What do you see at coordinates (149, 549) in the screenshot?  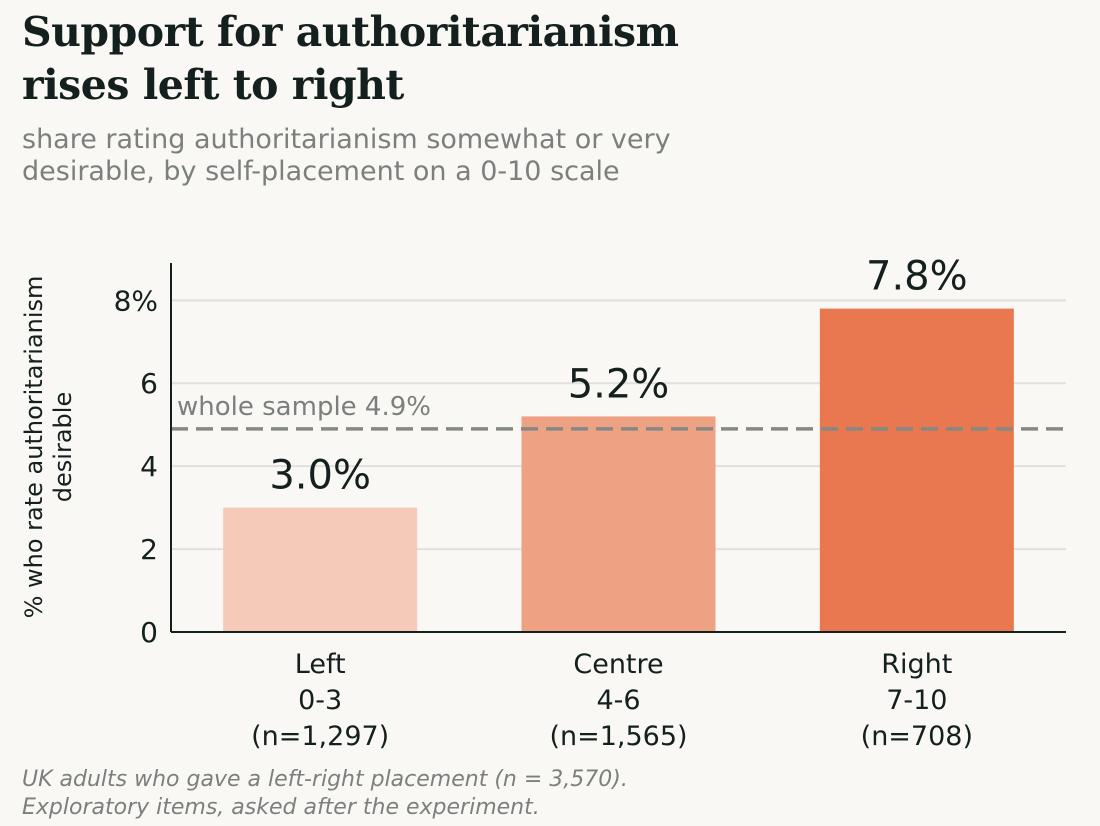 I see `y-tick-label: 2` at bounding box center [149, 549].